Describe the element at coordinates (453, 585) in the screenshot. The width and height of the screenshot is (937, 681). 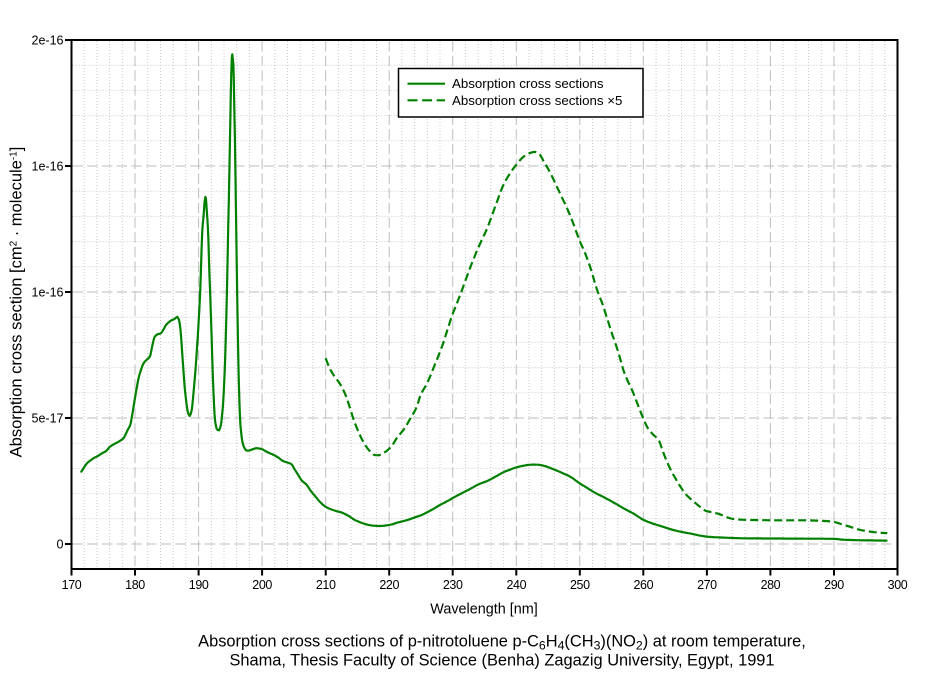
I see `svg-text: 230` at that location.